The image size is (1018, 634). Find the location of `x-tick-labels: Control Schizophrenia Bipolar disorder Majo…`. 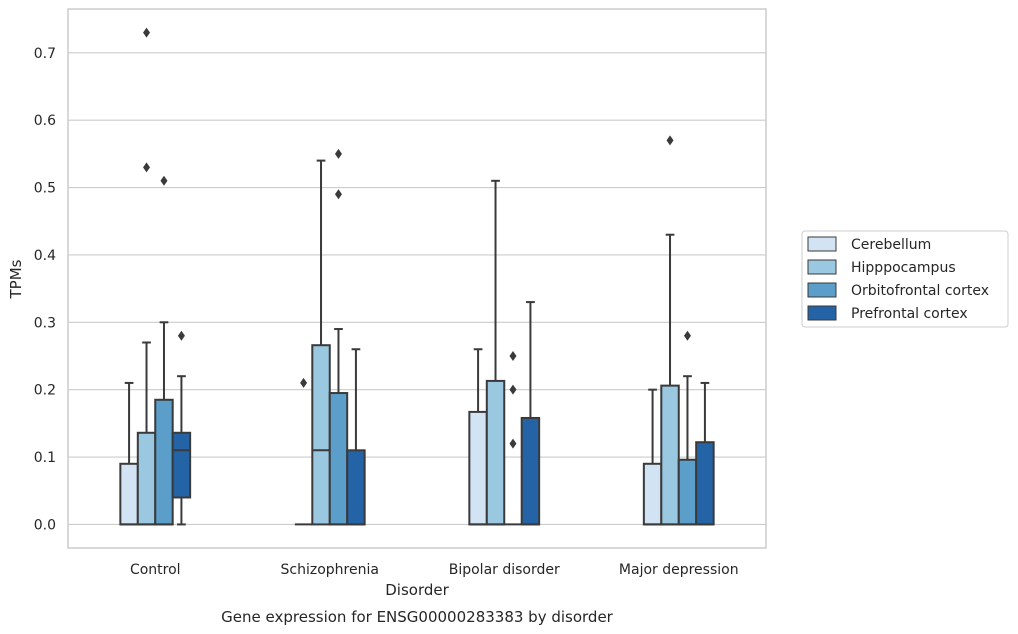

x-tick-labels: Control Schizophrenia Bipolar disorder Majo… is located at coordinates (434, 570).